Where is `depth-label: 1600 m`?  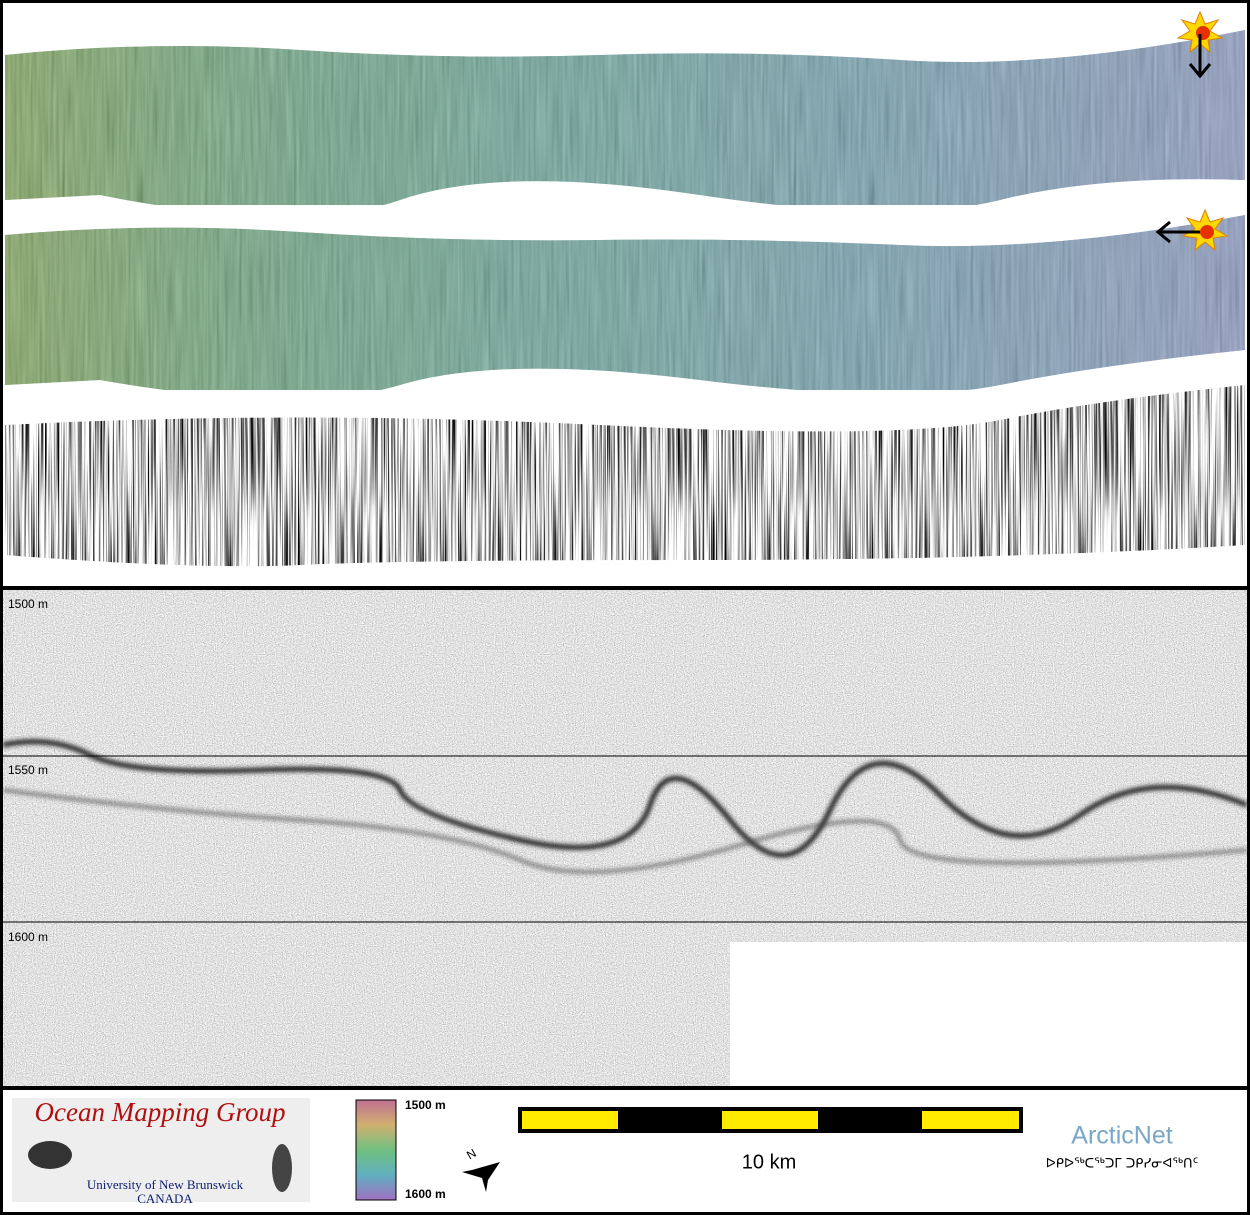
depth-label: 1600 m is located at coordinates (28, 937).